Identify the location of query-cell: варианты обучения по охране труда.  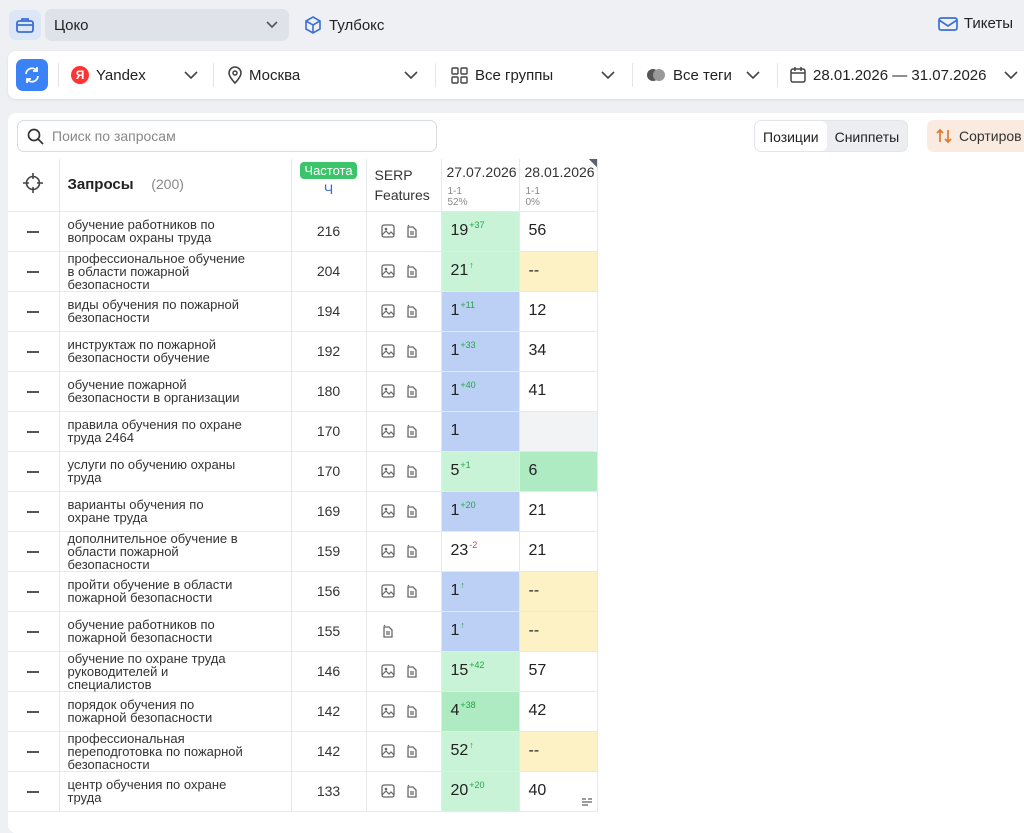
(175, 511).